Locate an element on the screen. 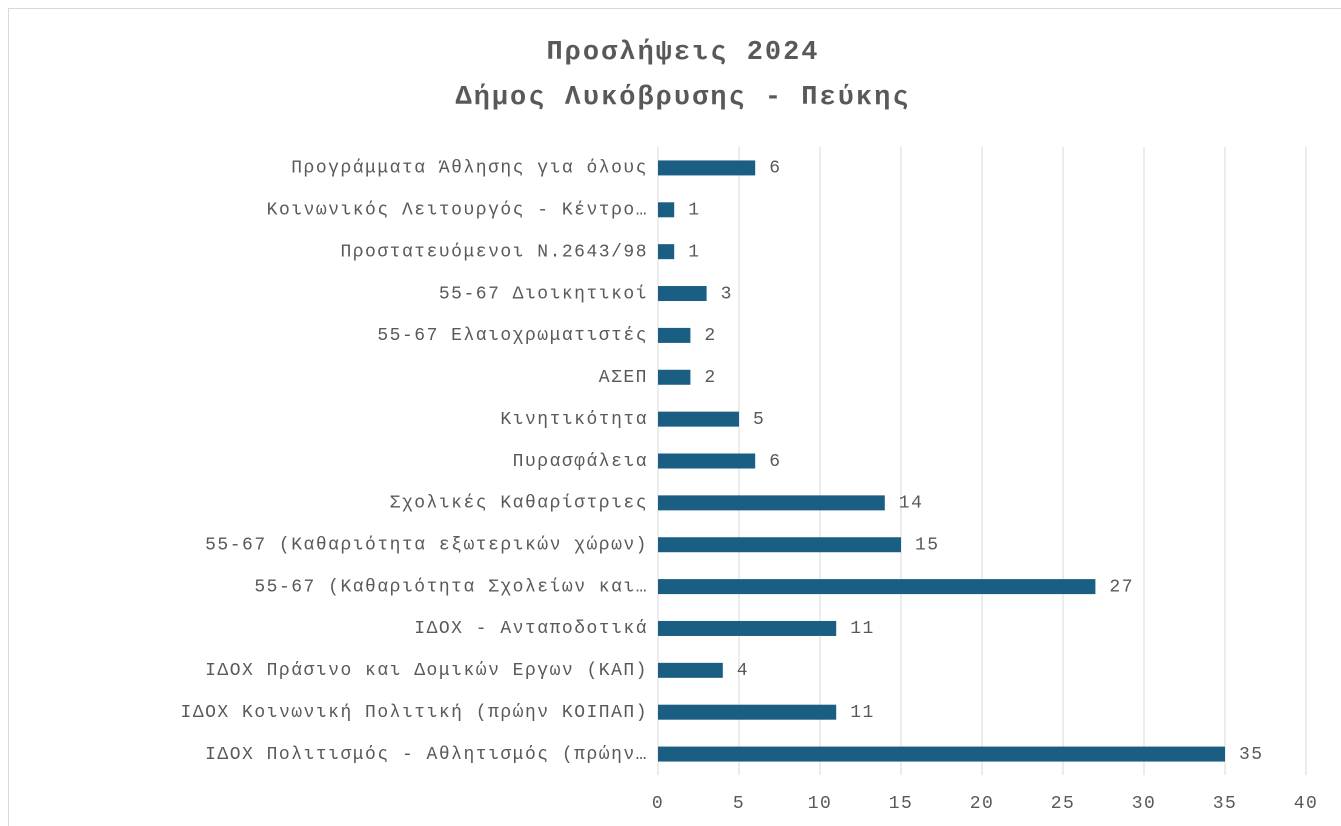 This screenshot has width=1341, height=826. x-tick-label: 10 is located at coordinates (820, 804).